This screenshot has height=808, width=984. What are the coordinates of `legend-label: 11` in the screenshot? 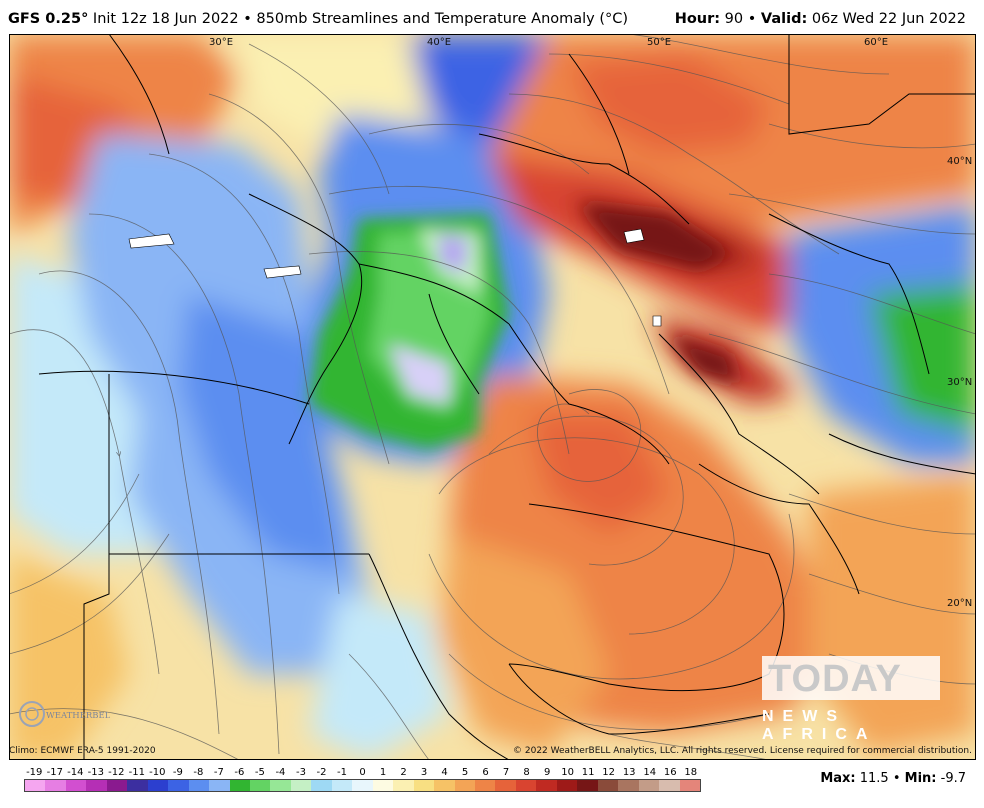 It's located at (588, 772).